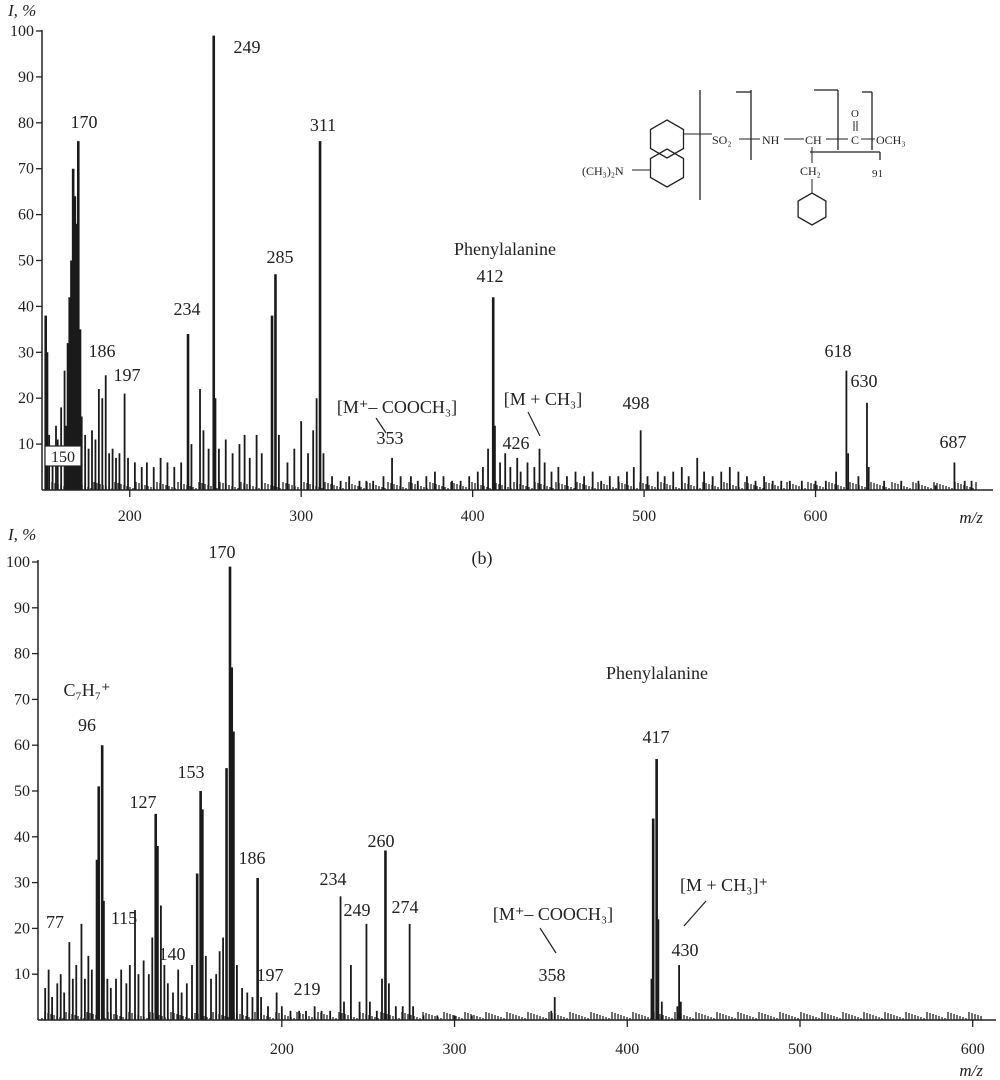 Image resolution: width=1000 pixels, height=1080 pixels. I want to click on amine-label: (CH₃)₂N, so click(603, 171).